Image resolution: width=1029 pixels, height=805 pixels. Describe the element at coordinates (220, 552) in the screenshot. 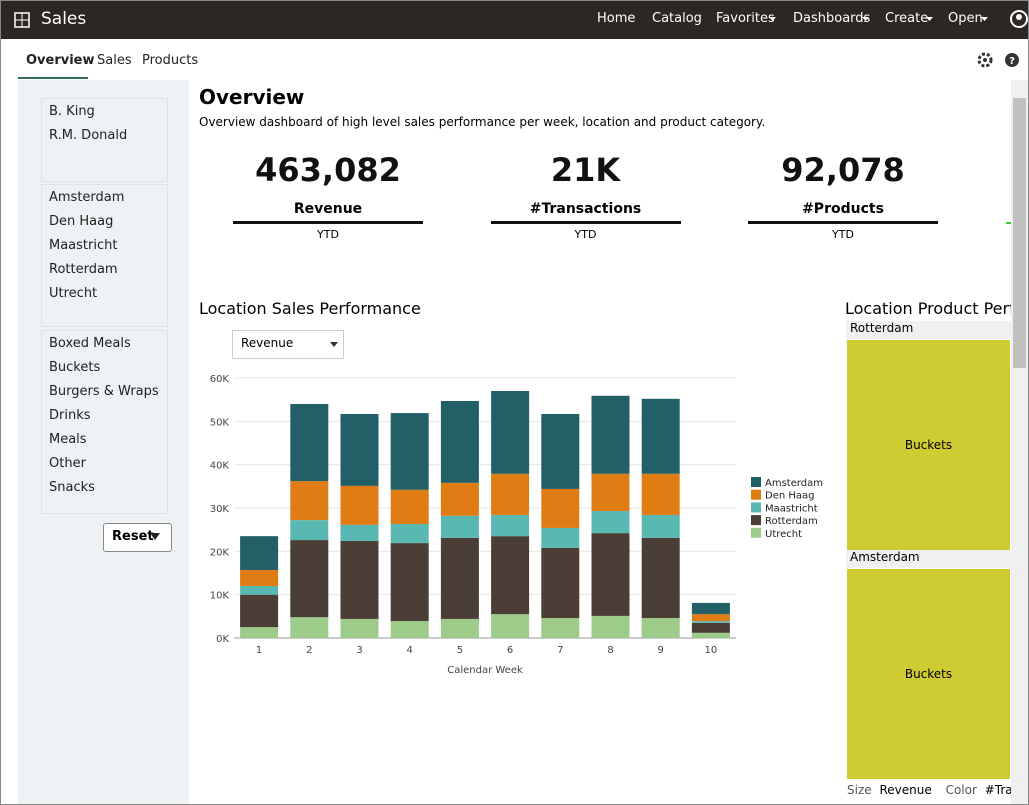

I see `y-tick-label: 20K` at that location.